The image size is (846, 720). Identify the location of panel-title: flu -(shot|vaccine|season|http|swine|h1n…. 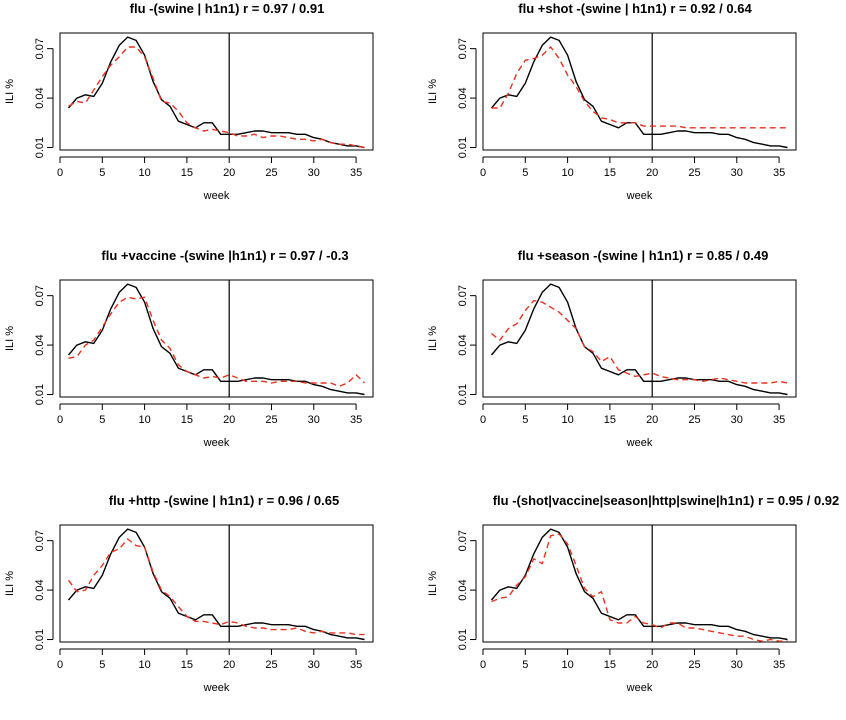
(666, 500).